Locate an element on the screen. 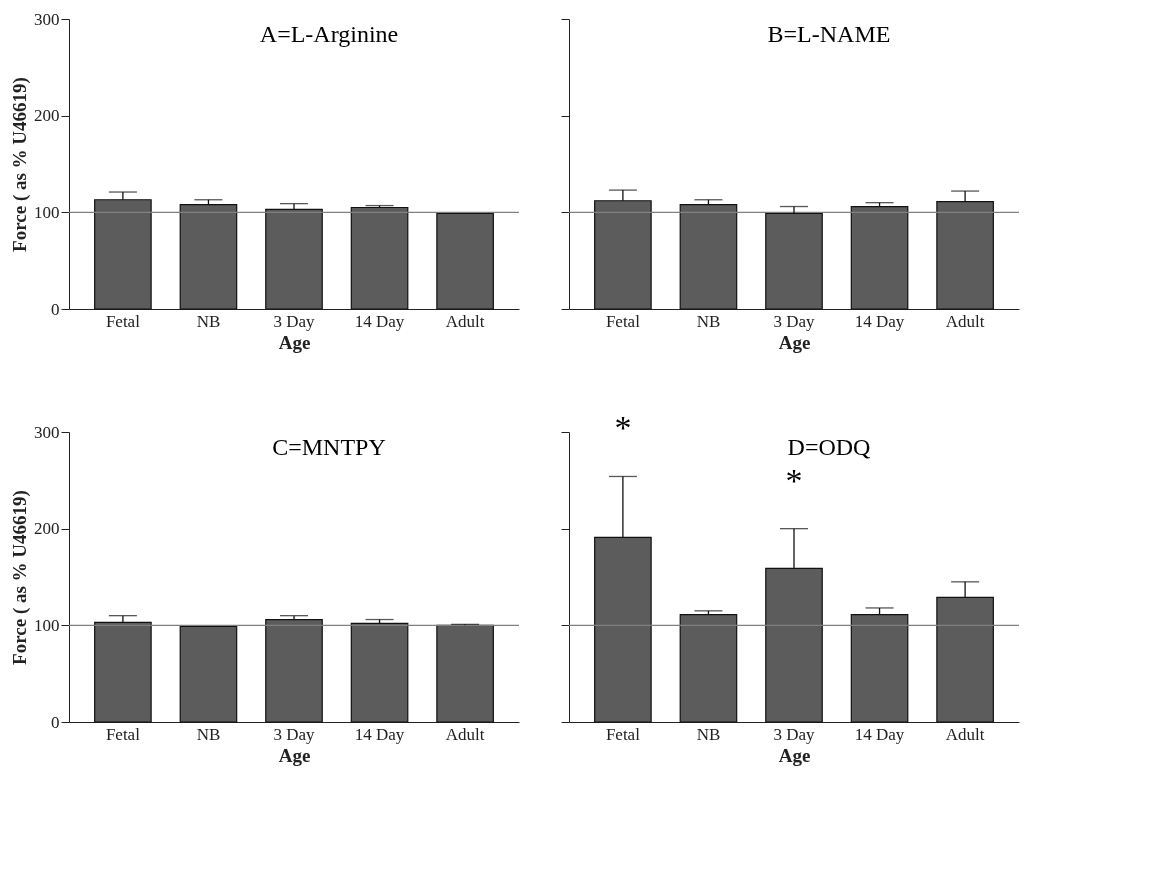 This screenshot has width=1158, height=886. chart-title: D=ODQ is located at coordinates (829, 447).